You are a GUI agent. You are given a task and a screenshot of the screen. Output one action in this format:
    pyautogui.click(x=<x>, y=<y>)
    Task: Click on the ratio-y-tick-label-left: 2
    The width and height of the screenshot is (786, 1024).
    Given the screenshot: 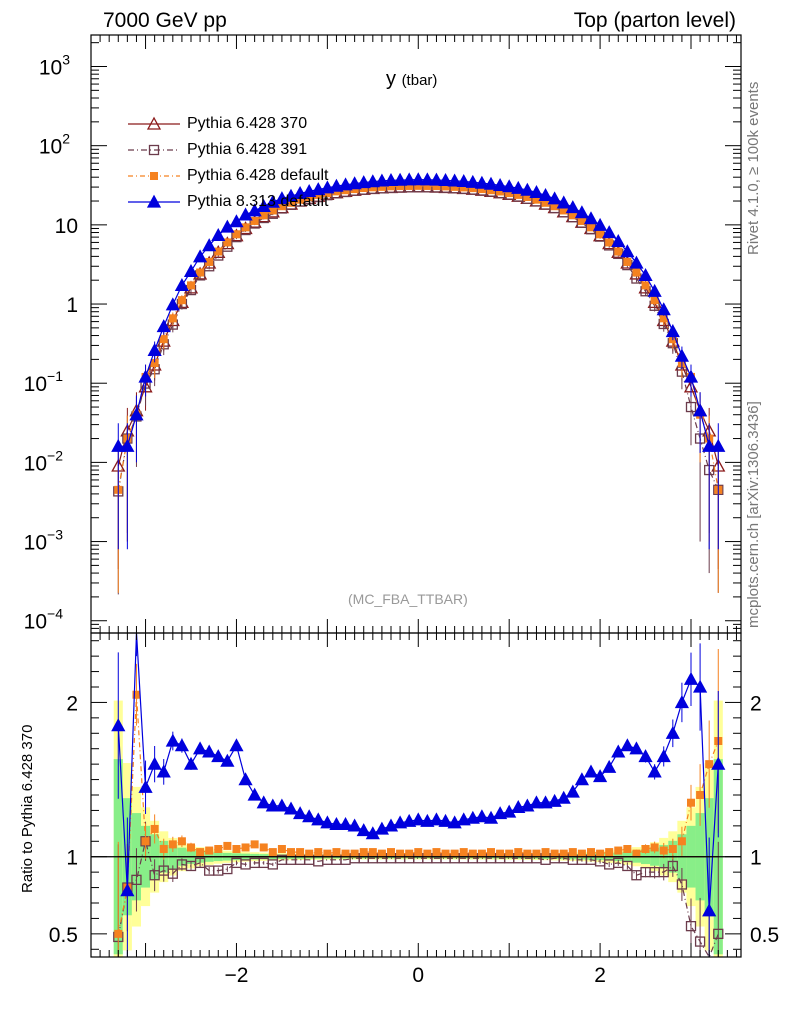 What is the action you would take?
    pyautogui.click(x=72, y=703)
    